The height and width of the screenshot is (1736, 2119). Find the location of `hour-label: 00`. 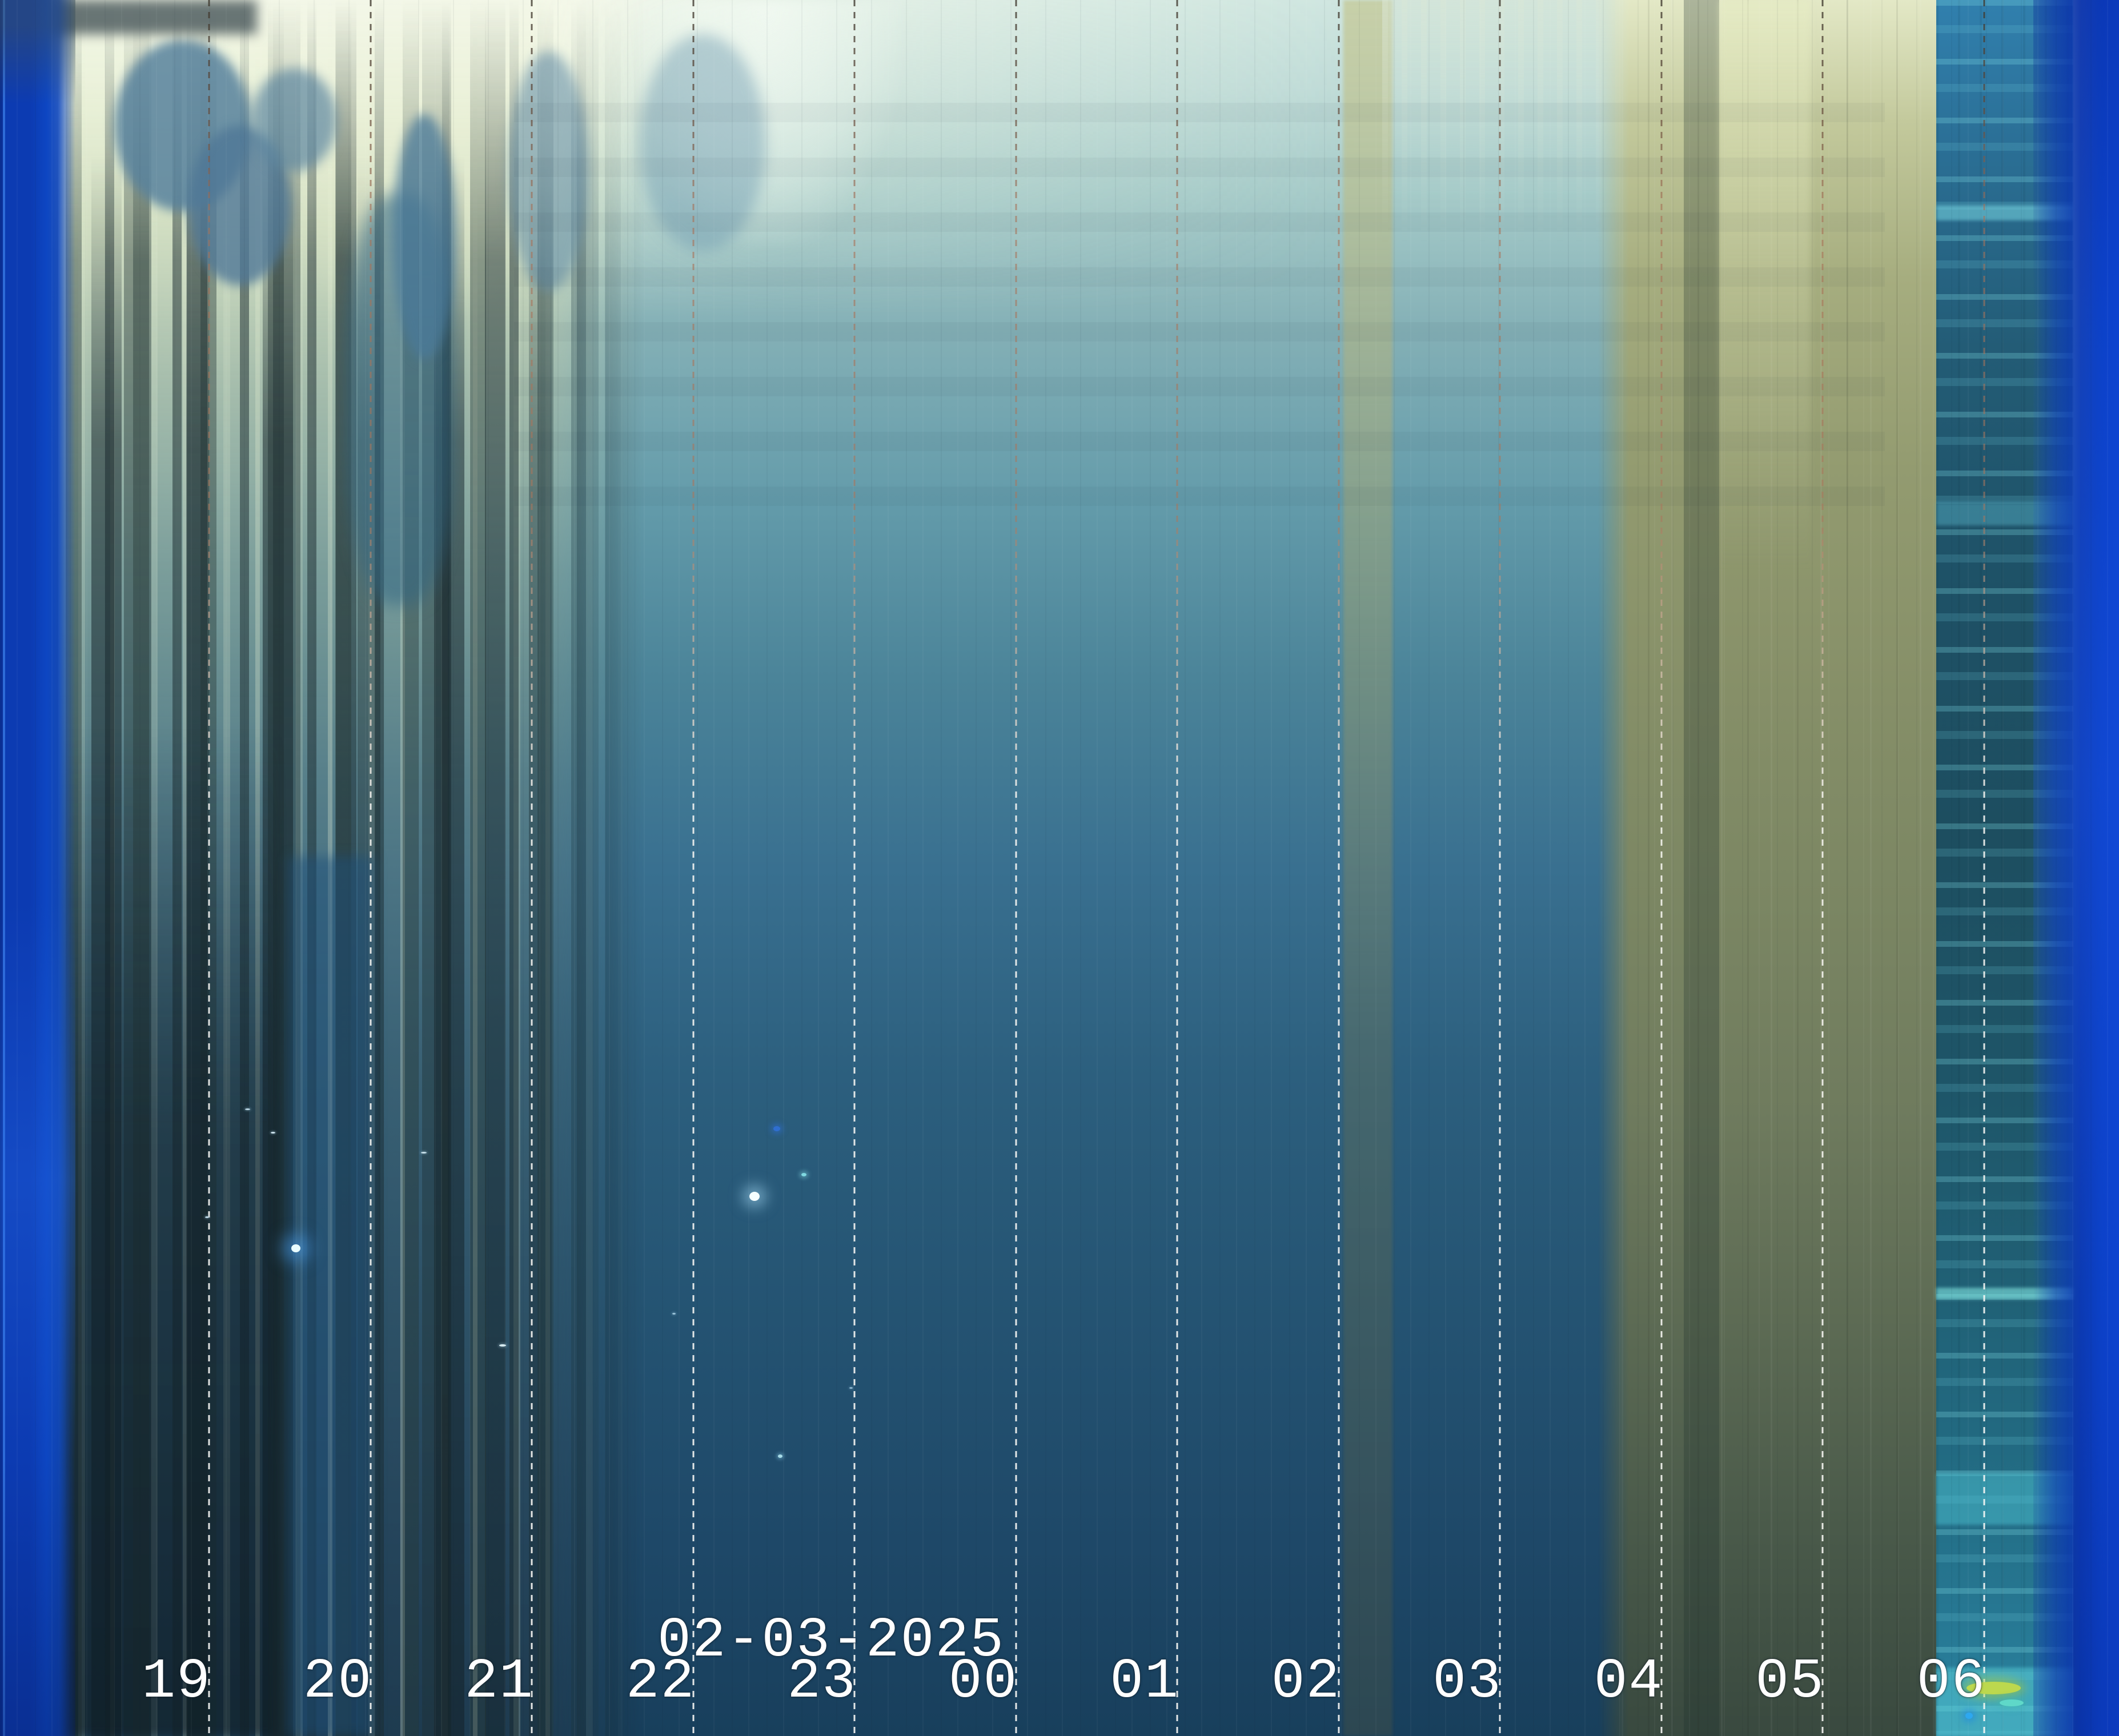

hour-label: 00 is located at coordinates (983, 1682).